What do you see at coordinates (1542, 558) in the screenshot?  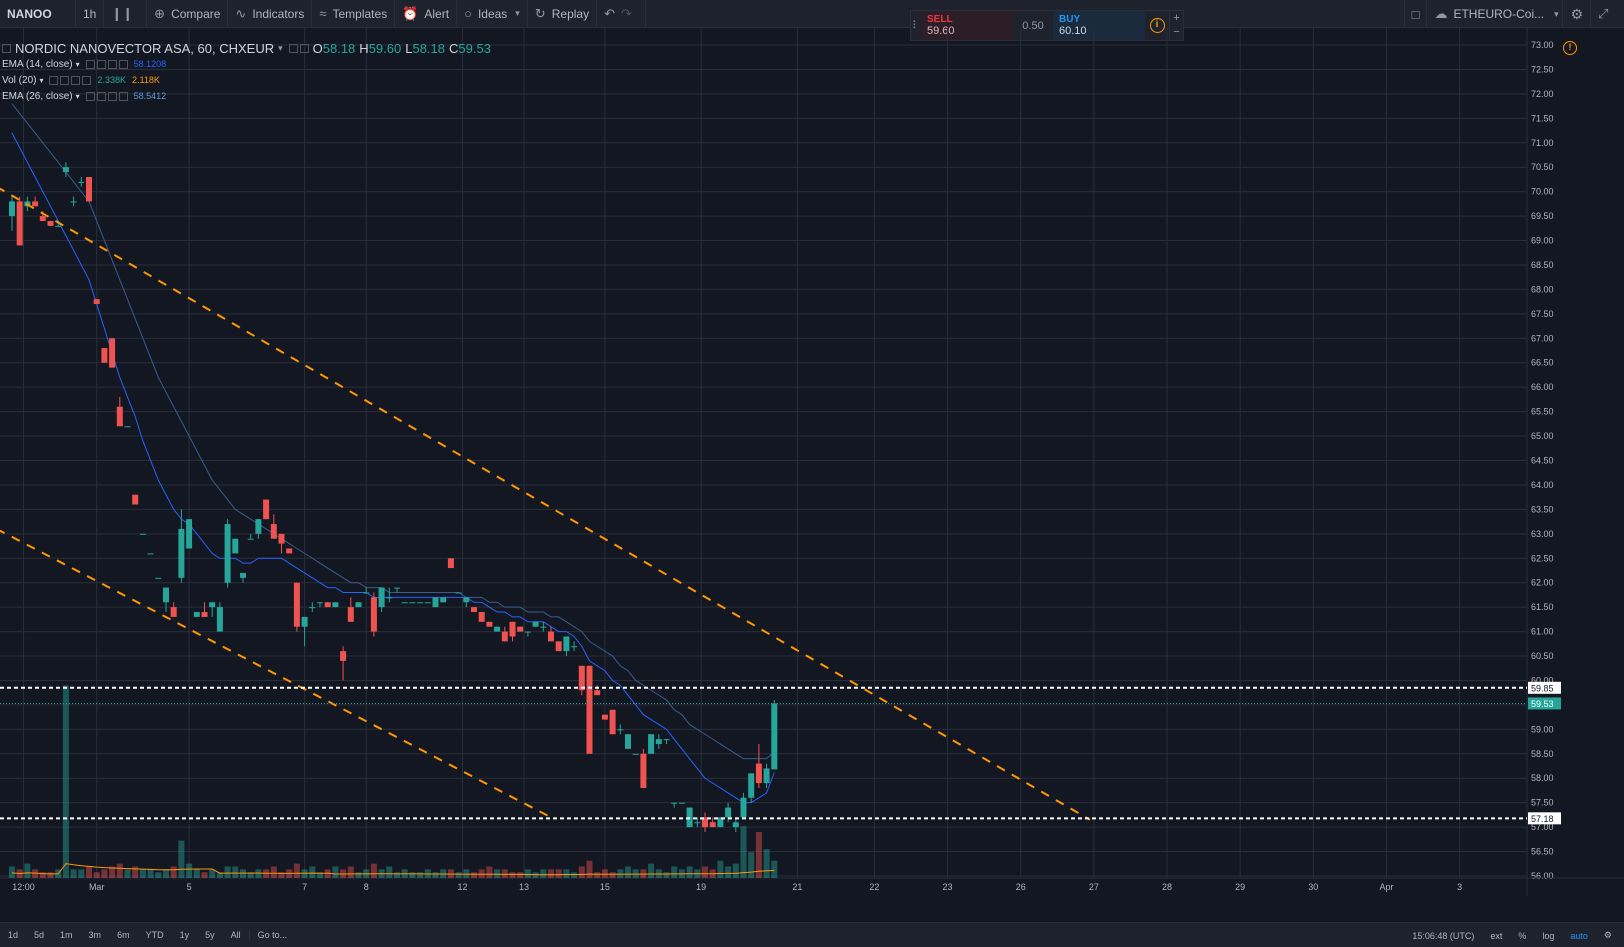 I see `y-tick-label: 62.50` at bounding box center [1542, 558].